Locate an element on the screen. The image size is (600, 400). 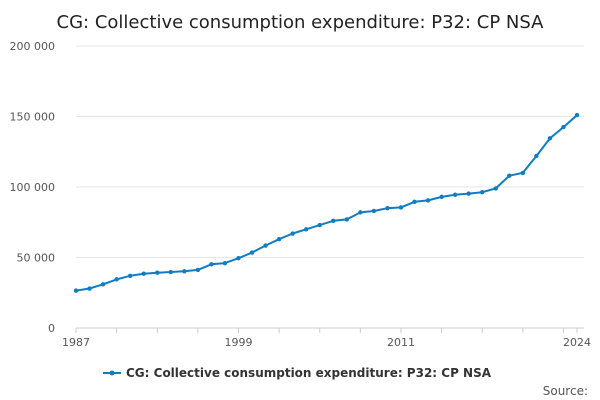
y-axis: 0 50 000 100 000 150 000 200 000 is located at coordinates (33, 187).